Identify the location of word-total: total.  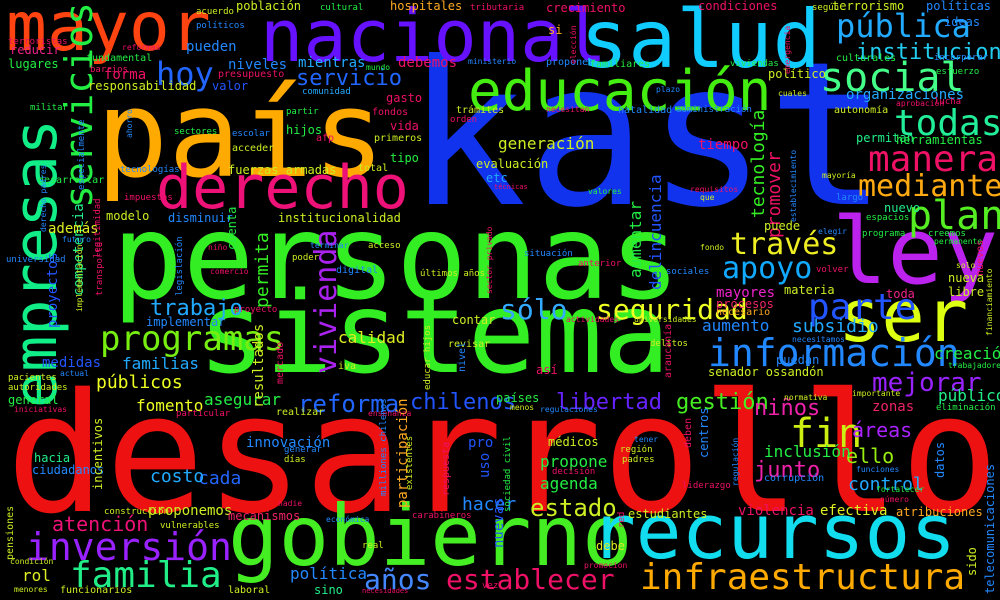
(373, 168).